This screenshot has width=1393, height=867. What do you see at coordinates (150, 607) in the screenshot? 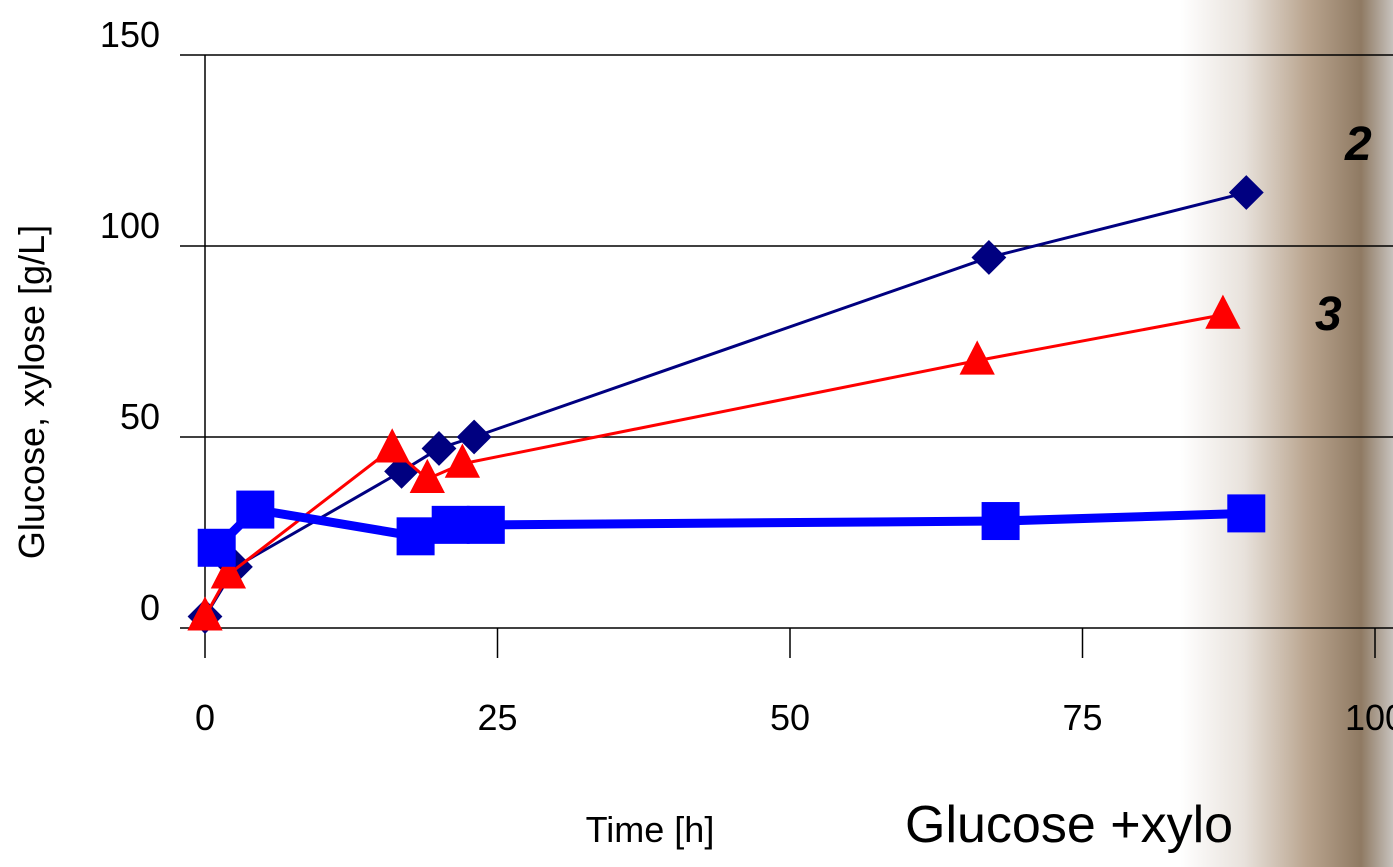
I see `y-tick-label: 0` at bounding box center [150, 607].